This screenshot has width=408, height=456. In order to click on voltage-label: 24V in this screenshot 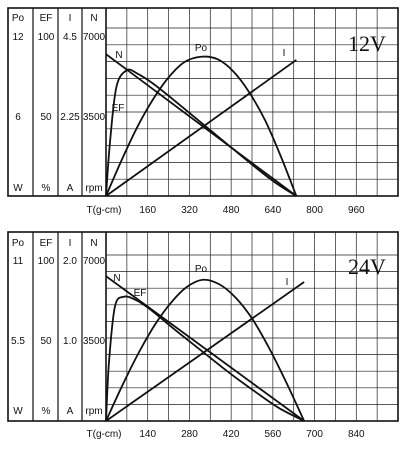, I will do `click(367, 266)`.